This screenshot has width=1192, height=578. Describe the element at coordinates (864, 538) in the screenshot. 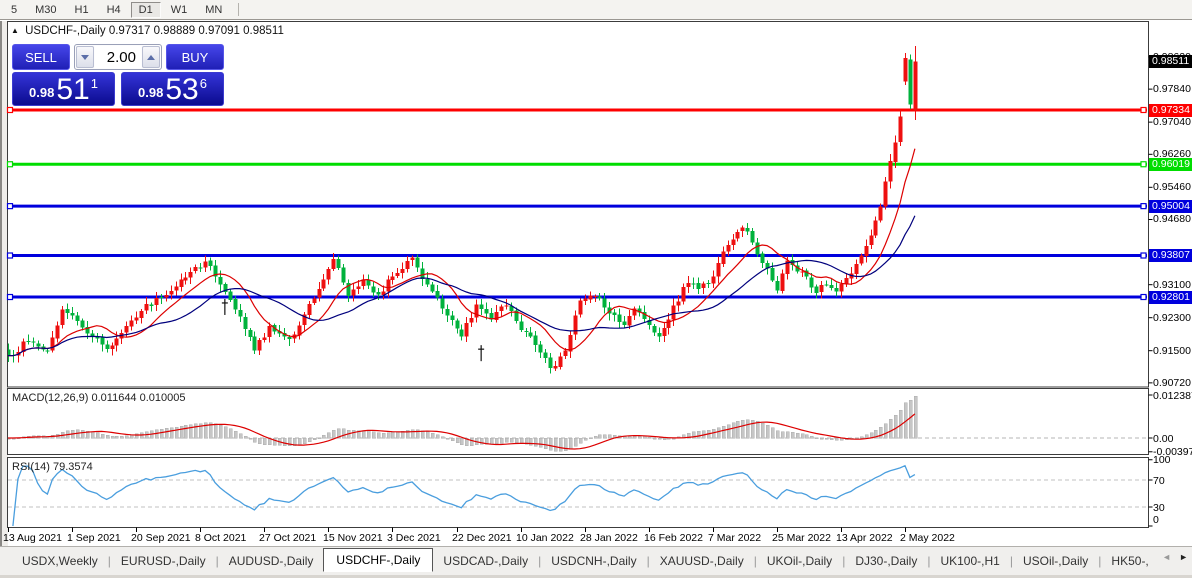

I see `date-axis-label: 13 Apr 2022` at that location.